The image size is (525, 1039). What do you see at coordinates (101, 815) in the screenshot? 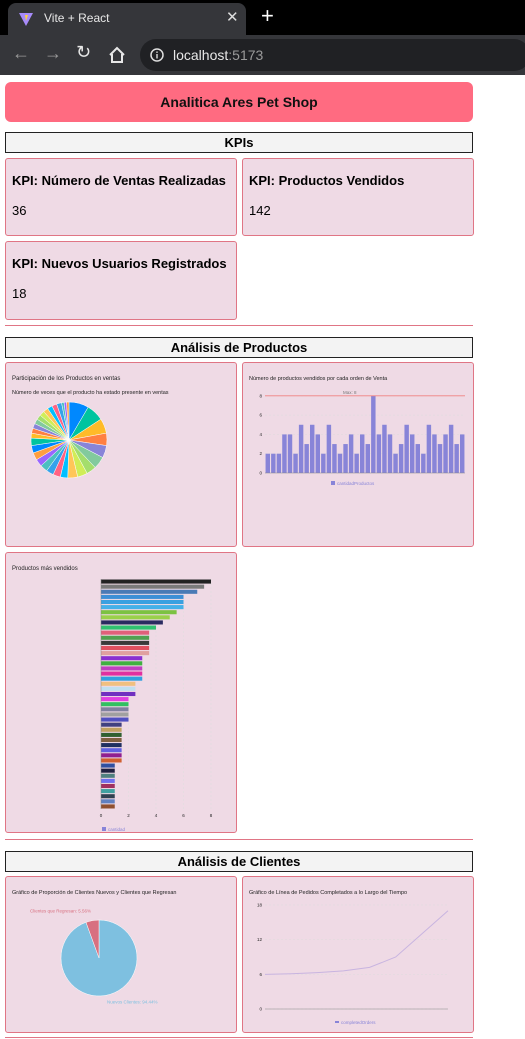
I see `x-tick-label: 0` at bounding box center [101, 815].